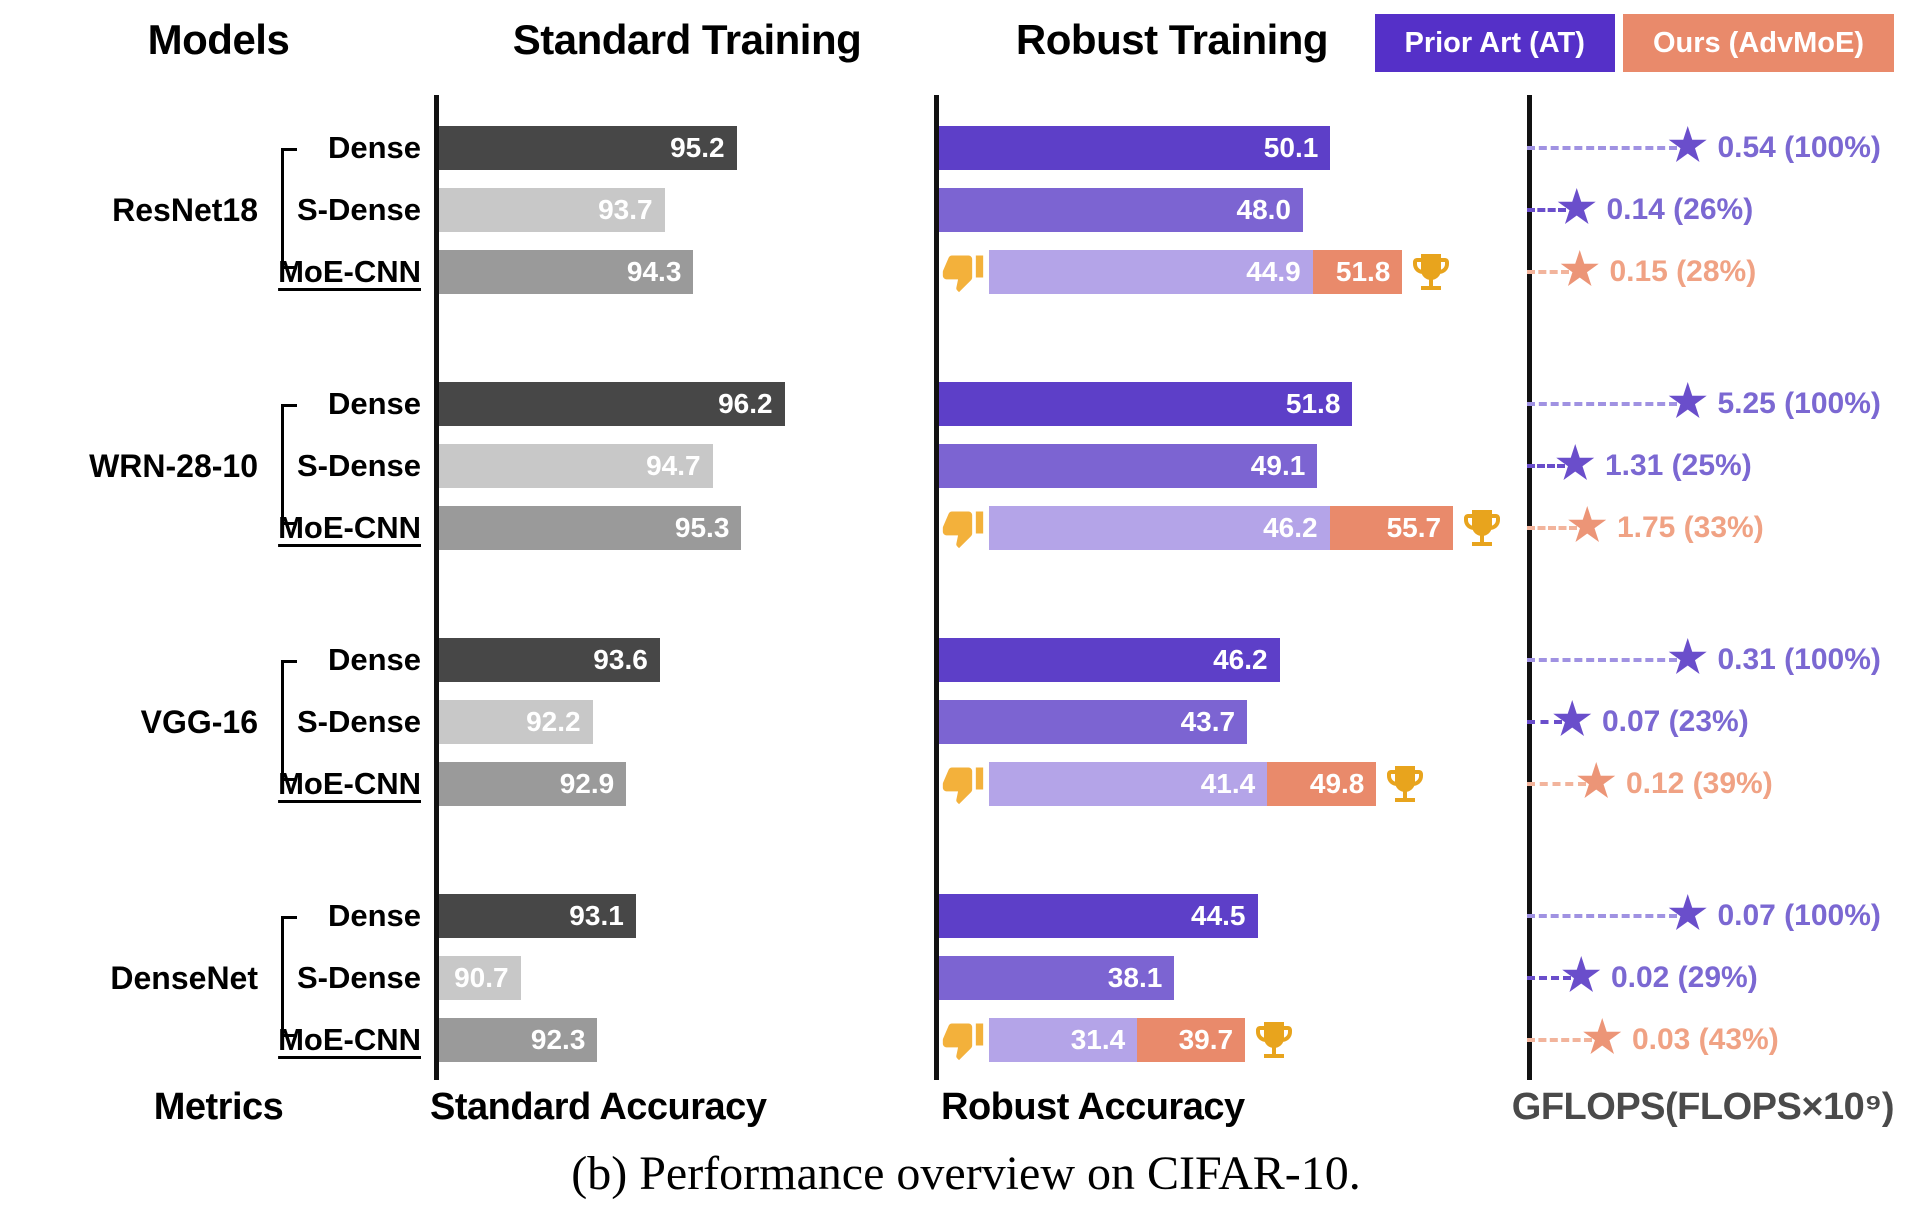 The height and width of the screenshot is (1224, 1932). What do you see at coordinates (549, 660) in the screenshot?
I see `standard-accuracy-bar: 93.6` at bounding box center [549, 660].